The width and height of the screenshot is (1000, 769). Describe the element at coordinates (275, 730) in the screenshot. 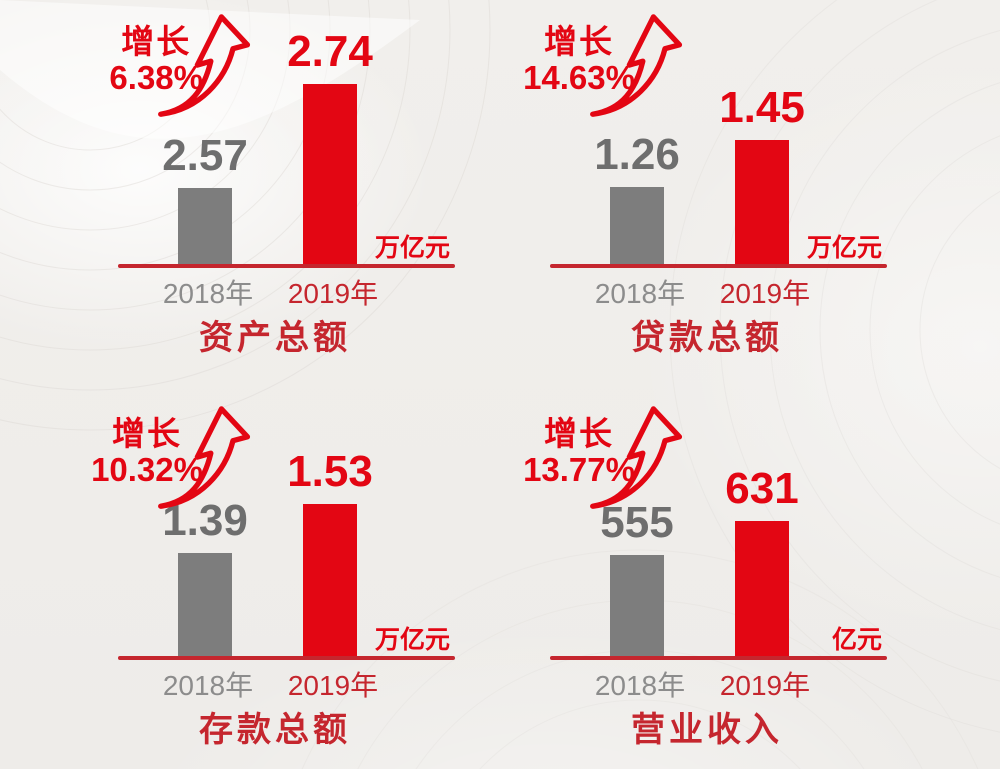

I see `chart-title: 存款总额` at that location.